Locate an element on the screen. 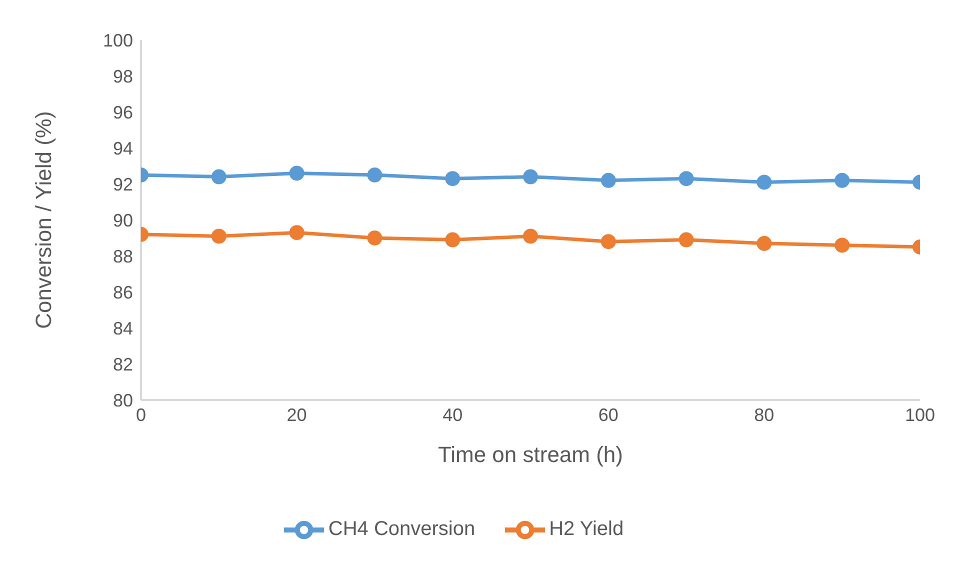 This screenshot has width=954, height=578. x-tick-label: 100 is located at coordinates (920, 414).